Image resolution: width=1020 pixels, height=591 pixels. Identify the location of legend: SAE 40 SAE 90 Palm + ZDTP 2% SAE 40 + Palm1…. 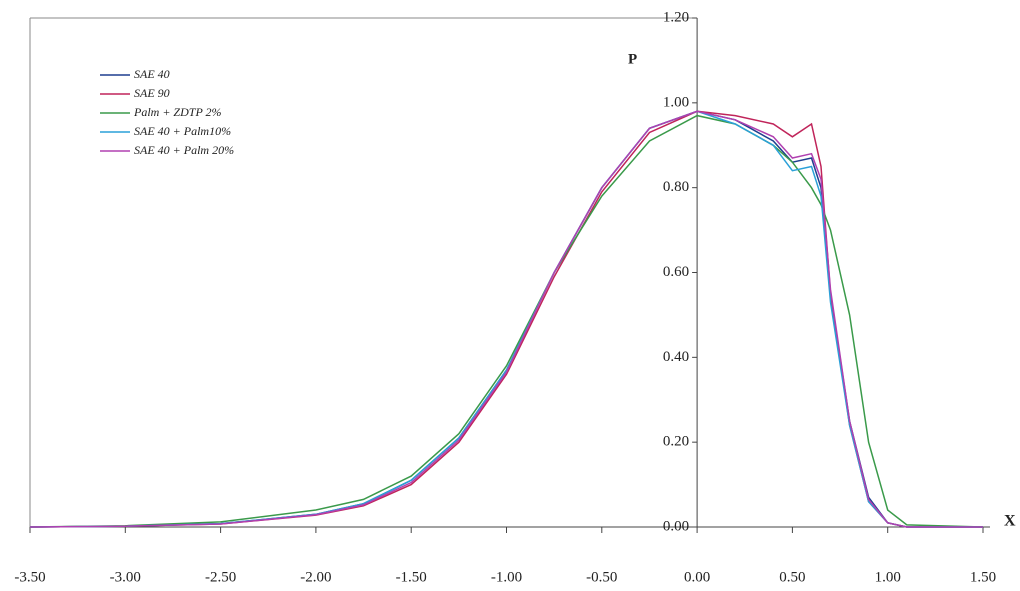
(167, 112).